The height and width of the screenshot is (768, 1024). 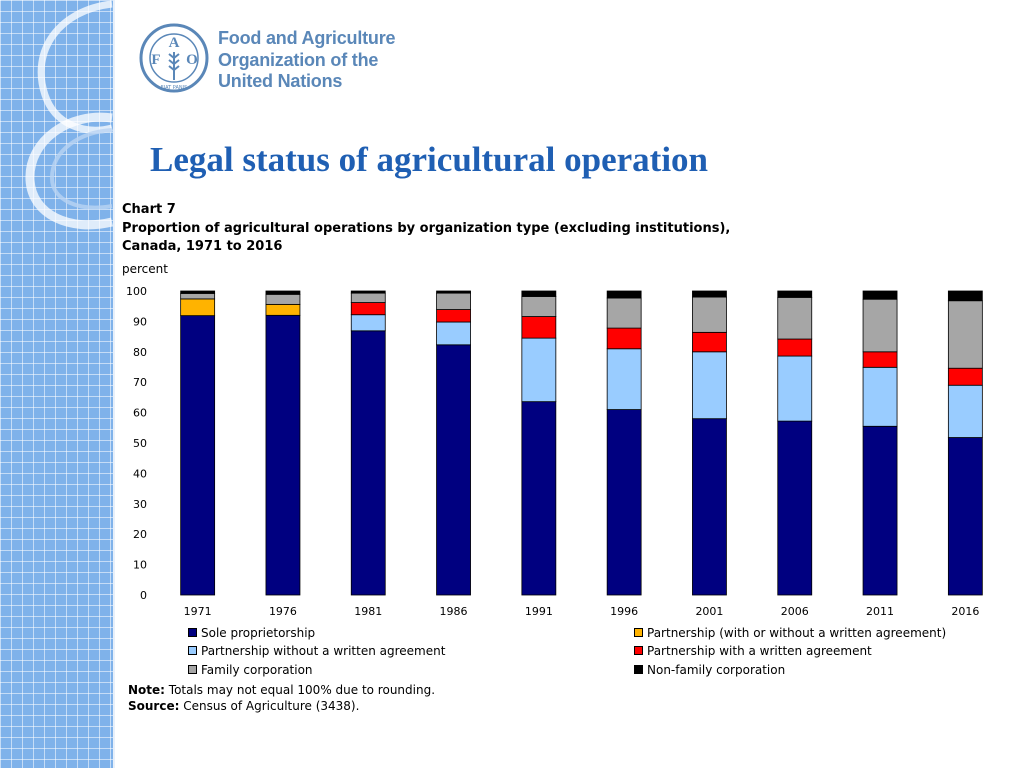 I want to click on legend-item-partnership-without-written: Partnership without a written agreement, so click(x=316, y=651).